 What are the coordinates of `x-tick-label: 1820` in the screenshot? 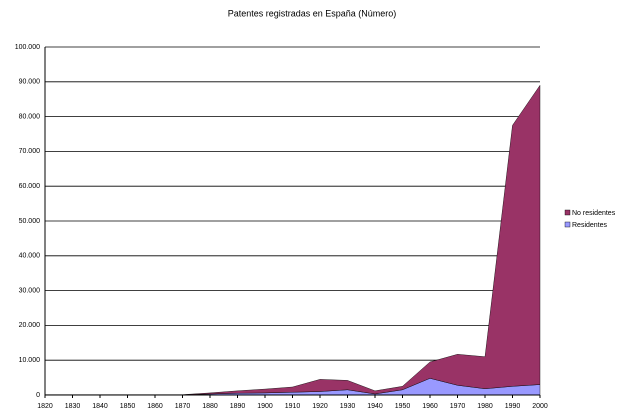 It's located at (45, 406).